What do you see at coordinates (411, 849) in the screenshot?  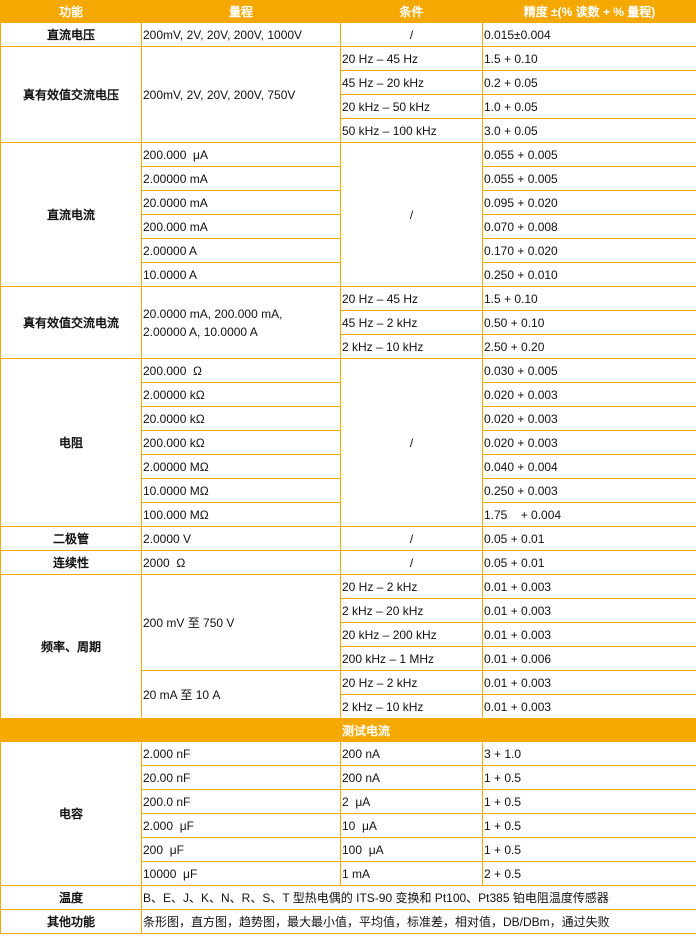 I see `condition-cell: 100 μA` at bounding box center [411, 849].